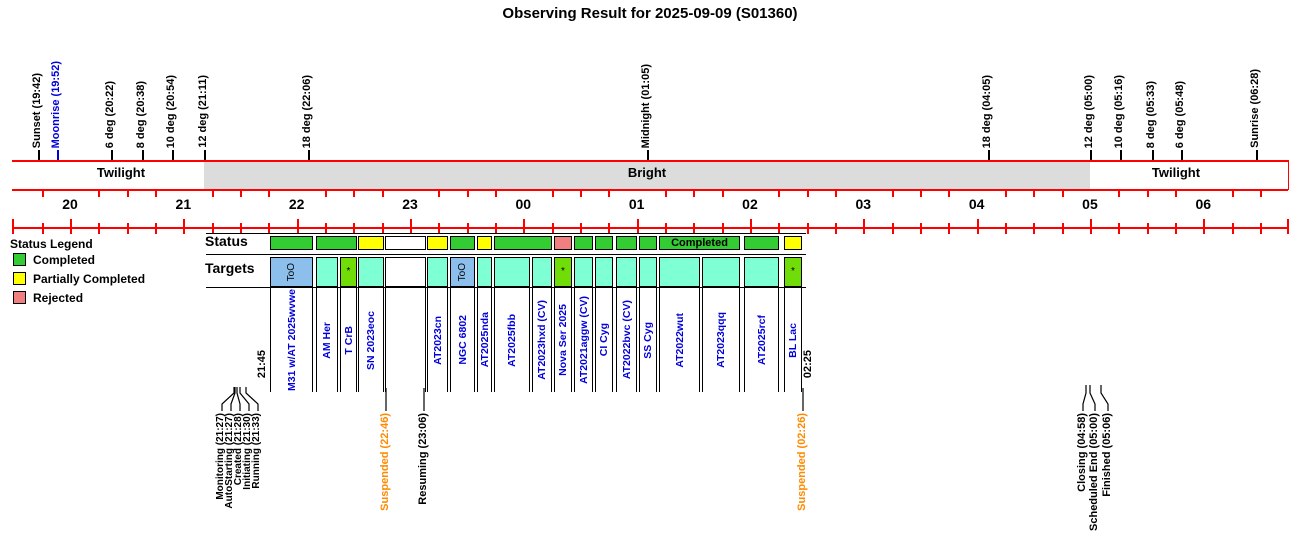 The width and height of the screenshot is (1300, 560). What do you see at coordinates (563, 340) in the screenshot?
I see `target-name-cell: Nova Ser 2025` at bounding box center [563, 340].